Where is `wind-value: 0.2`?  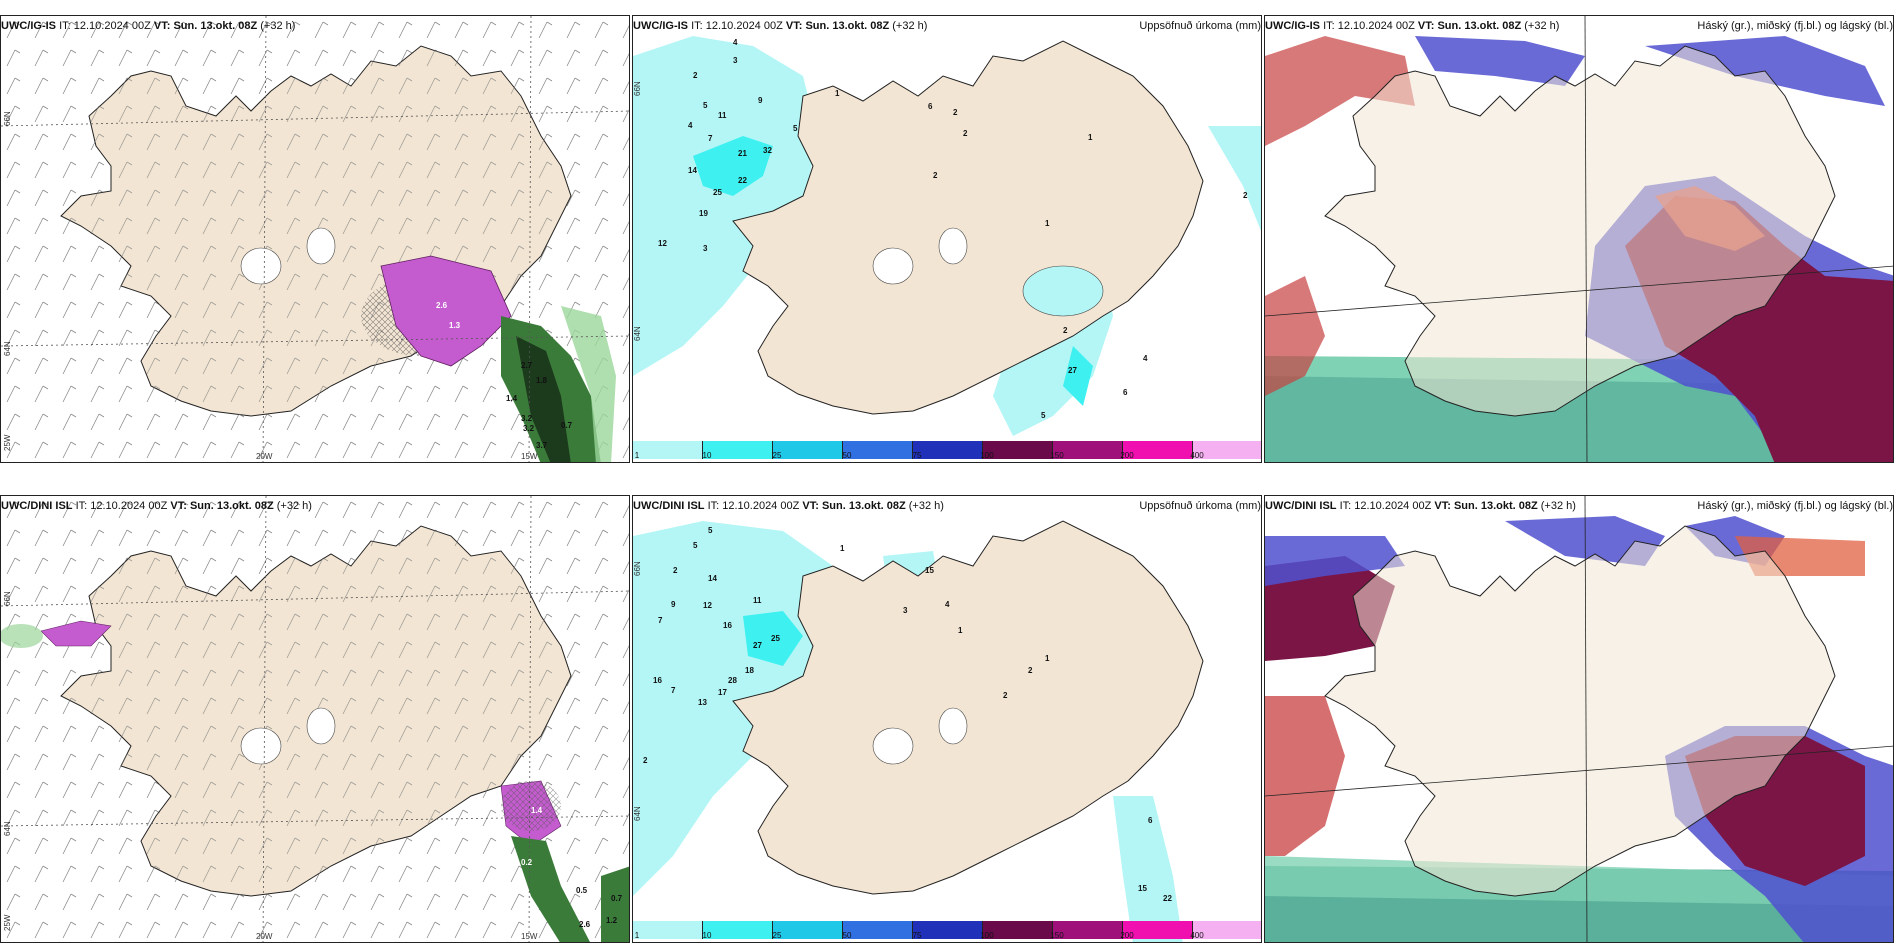 wind-value: 0.2 is located at coordinates (527, 862).